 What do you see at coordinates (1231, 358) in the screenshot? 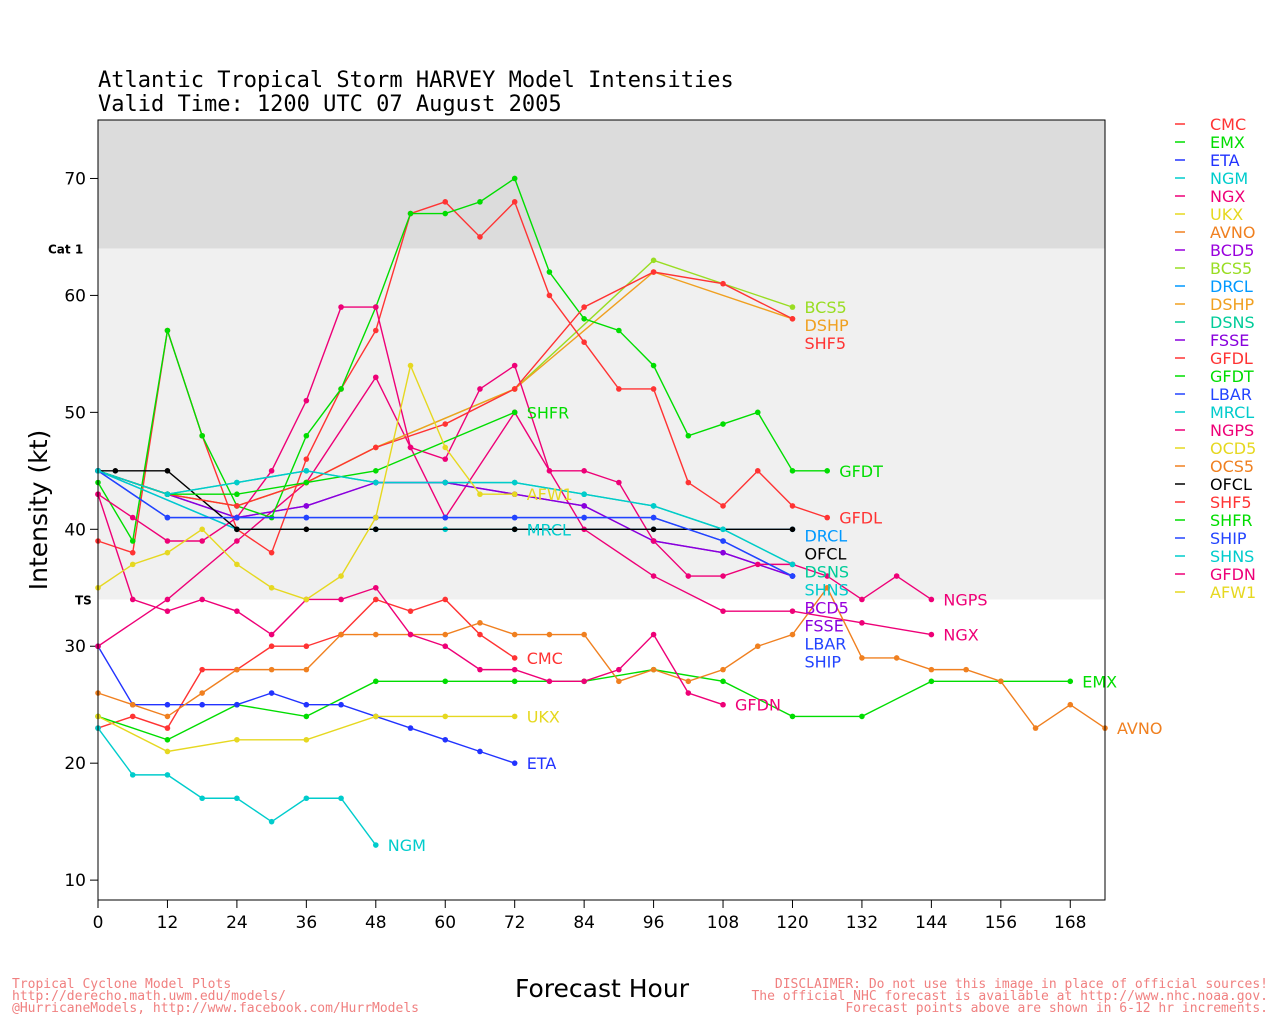
I see `legend-entry: GFDL` at bounding box center [1231, 358].